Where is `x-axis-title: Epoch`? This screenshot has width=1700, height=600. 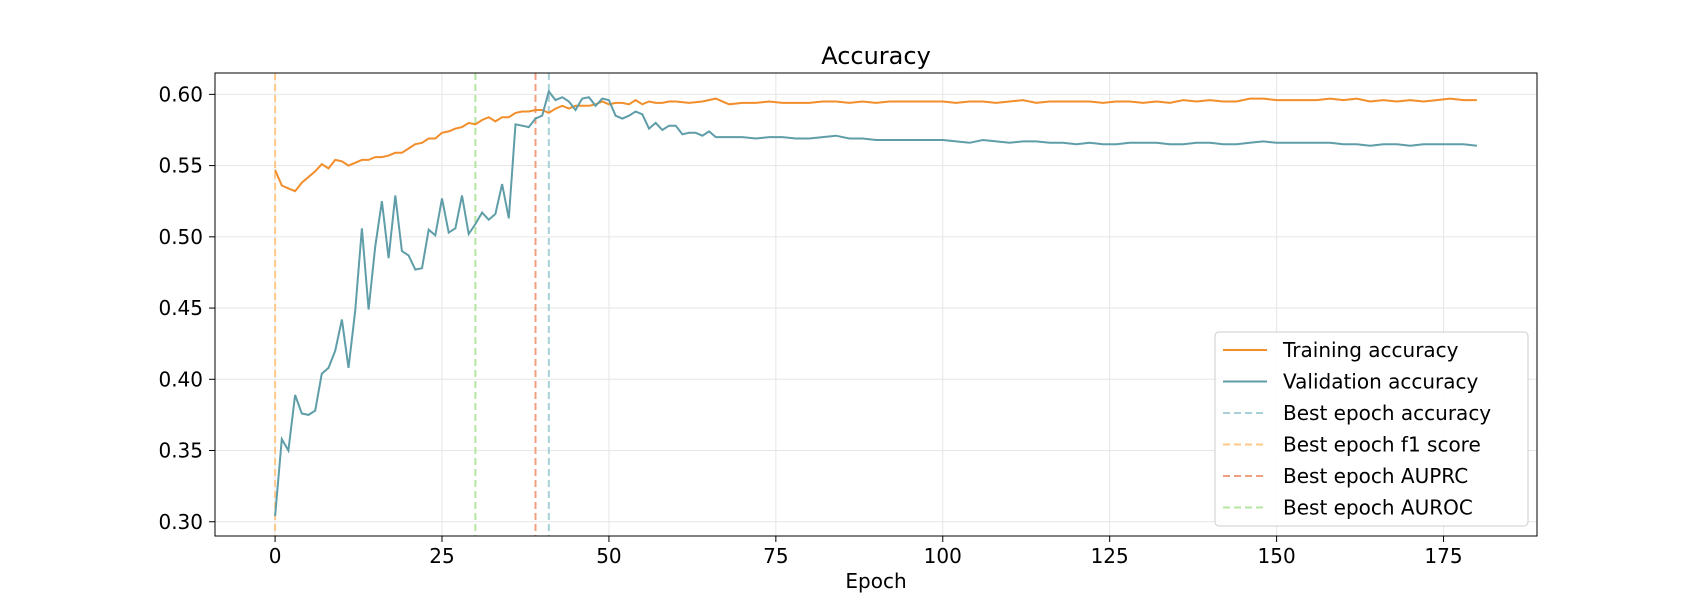
x-axis-title: Epoch is located at coordinates (875, 581).